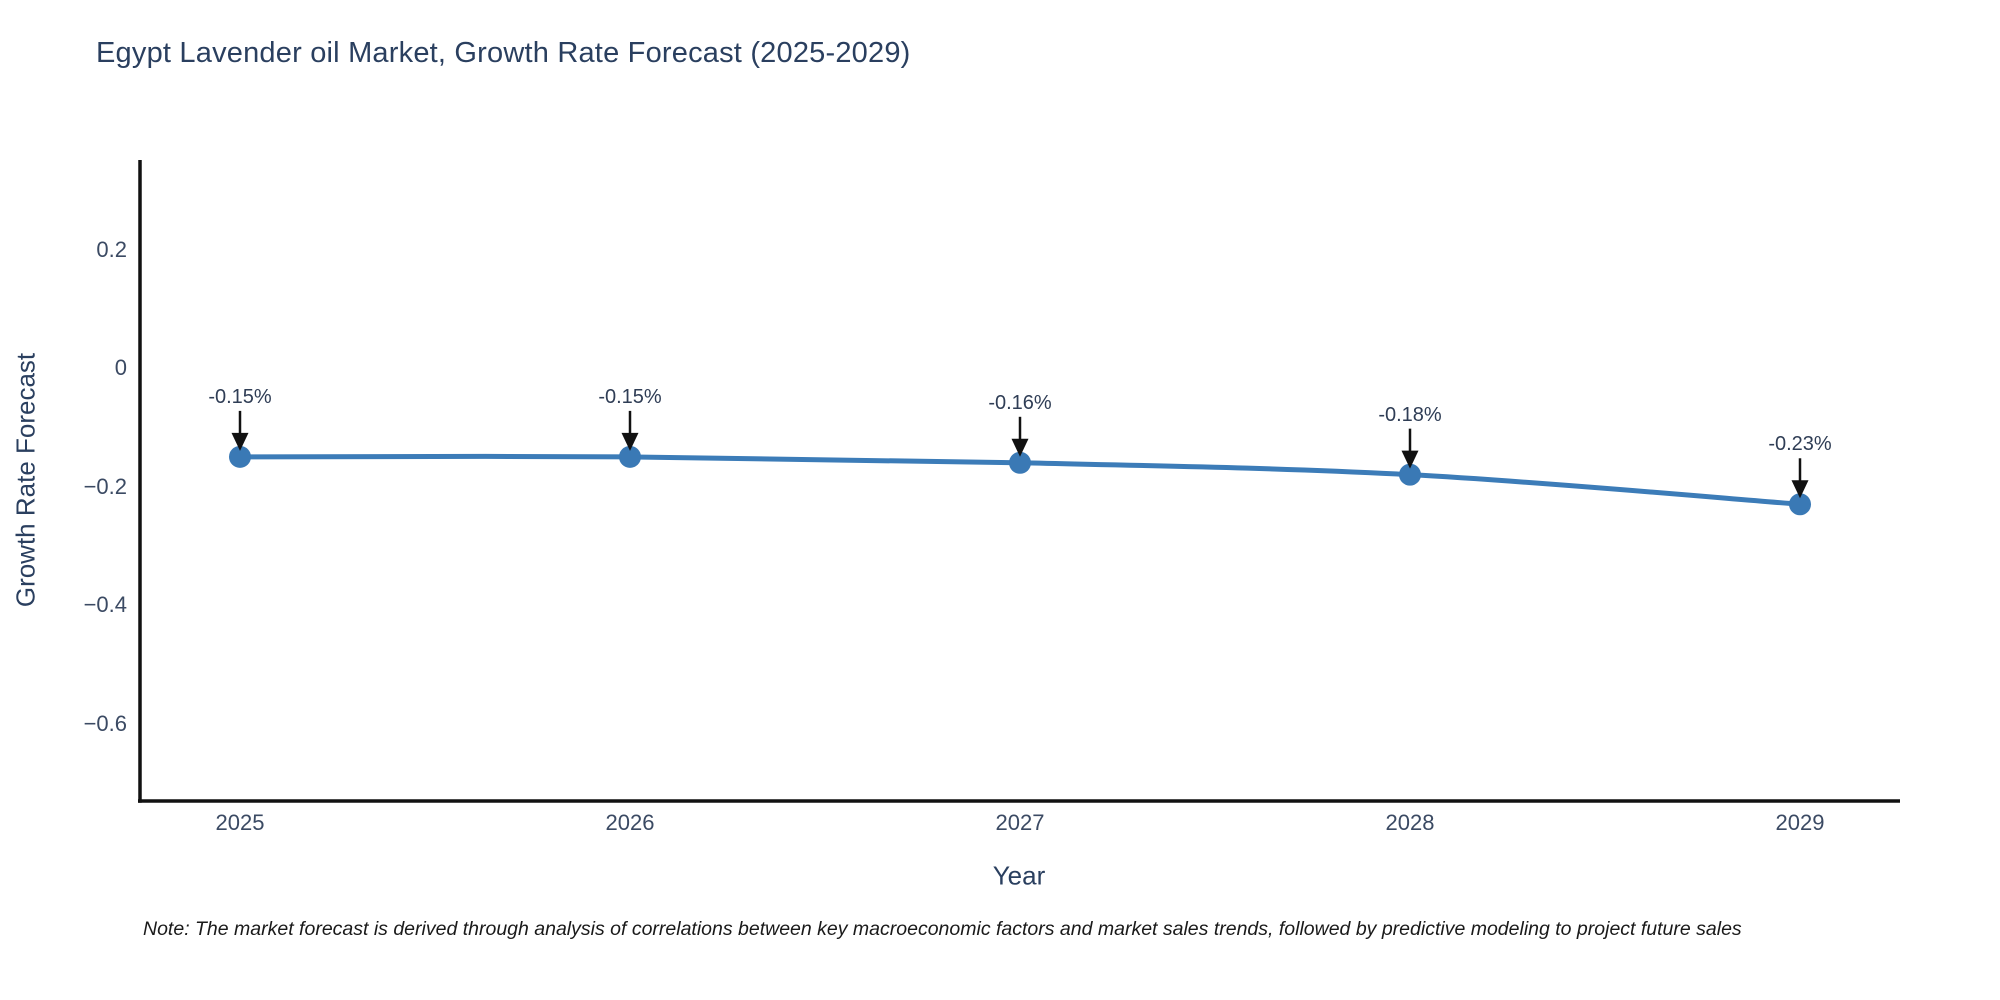 This screenshot has height=1000, width=2000. I want to click on x-tick-label: 2026, so click(630, 822).